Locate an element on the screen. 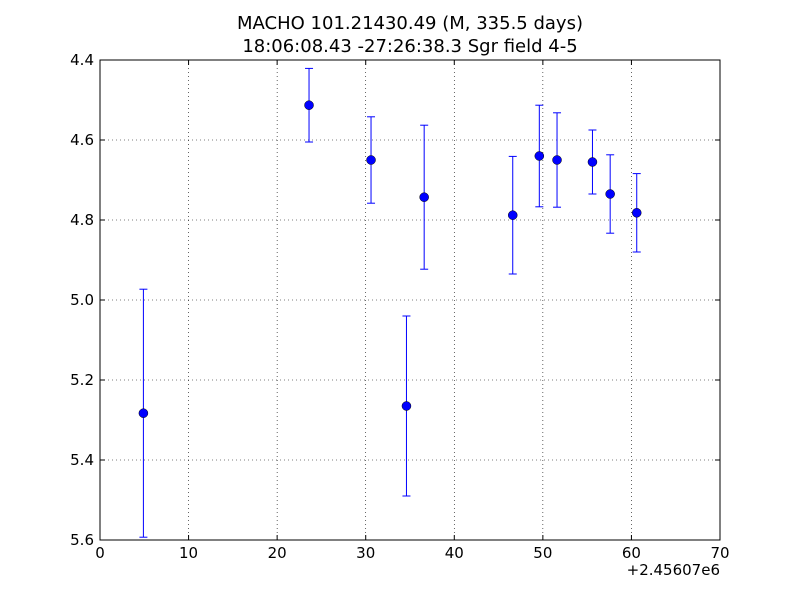  x-tick-labels: 0 10 20 30 40 50 60 70 is located at coordinates (412, 553).